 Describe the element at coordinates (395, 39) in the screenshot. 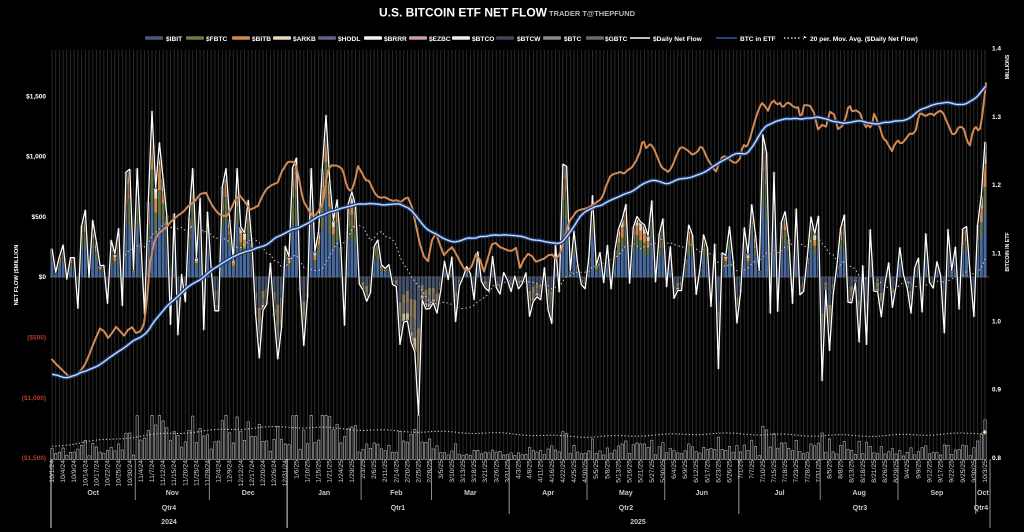

I see `svg-text: $BRRR` at that location.